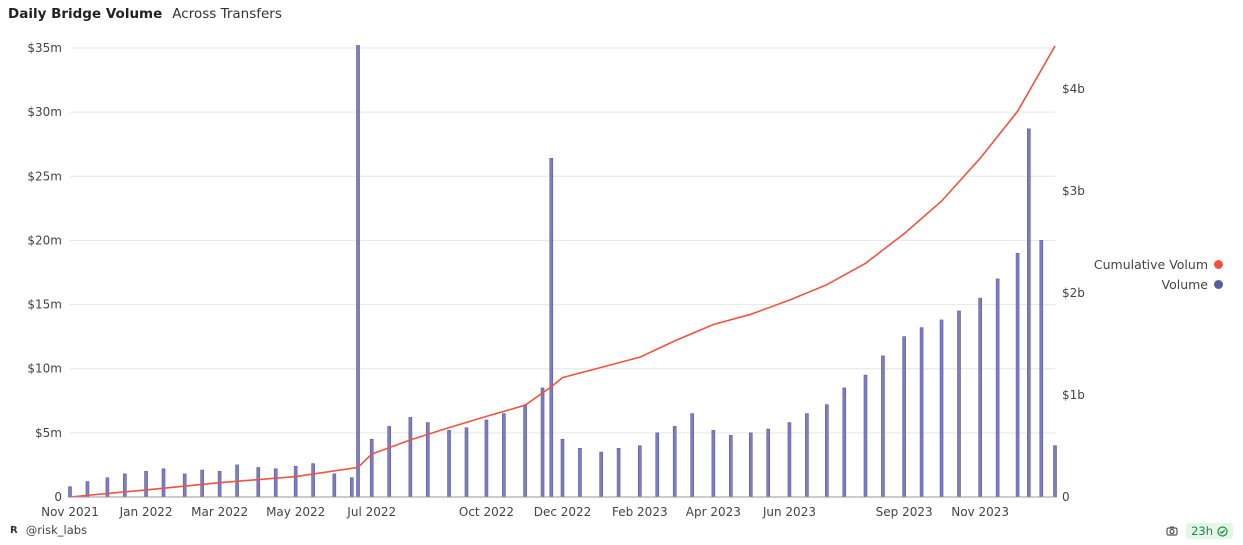  What do you see at coordinates (904, 512) in the screenshot?
I see `x-axis-tick-label: Sep 2023` at bounding box center [904, 512].